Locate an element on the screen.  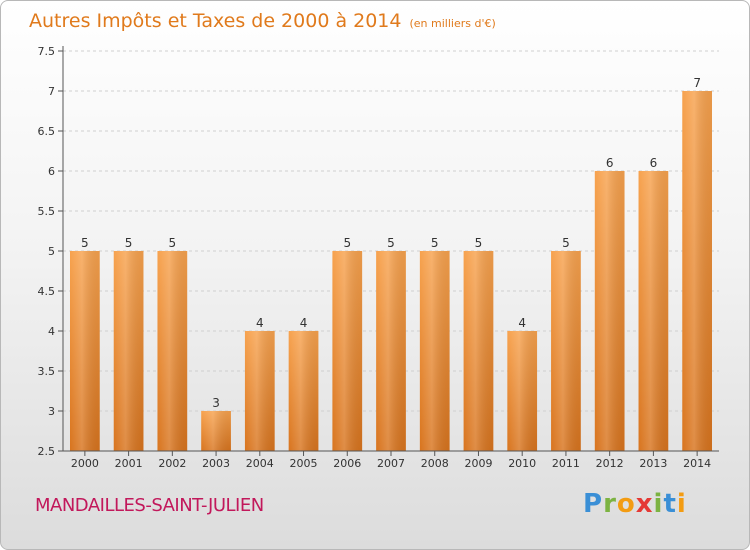
x-tick-label: 2009 is located at coordinates (478, 463).